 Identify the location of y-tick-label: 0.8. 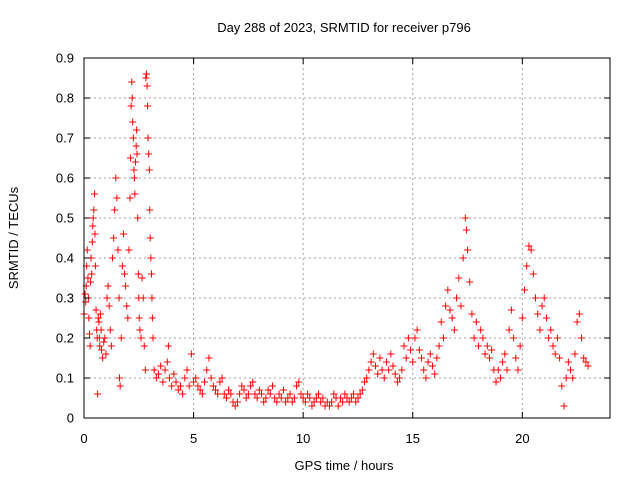
(65, 98).